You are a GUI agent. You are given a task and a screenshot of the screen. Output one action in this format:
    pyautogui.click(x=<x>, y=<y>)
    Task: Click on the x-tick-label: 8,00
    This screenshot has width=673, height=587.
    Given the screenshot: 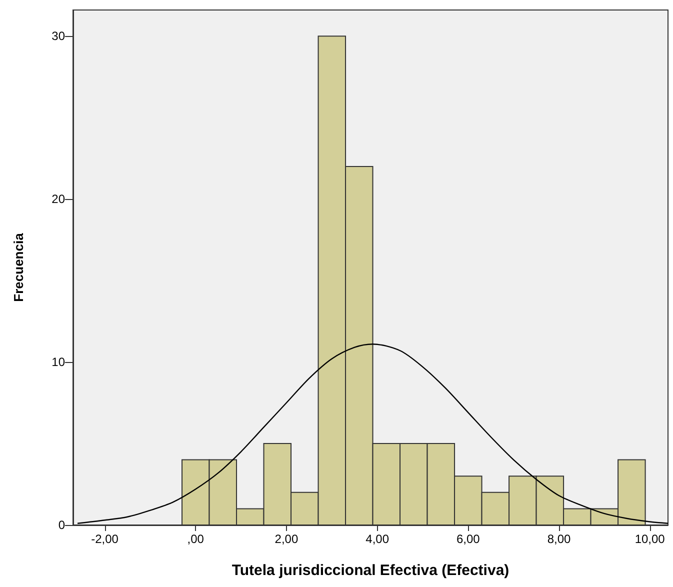 What is the action you would take?
    pyautogui.click(x=559, y=539)
    